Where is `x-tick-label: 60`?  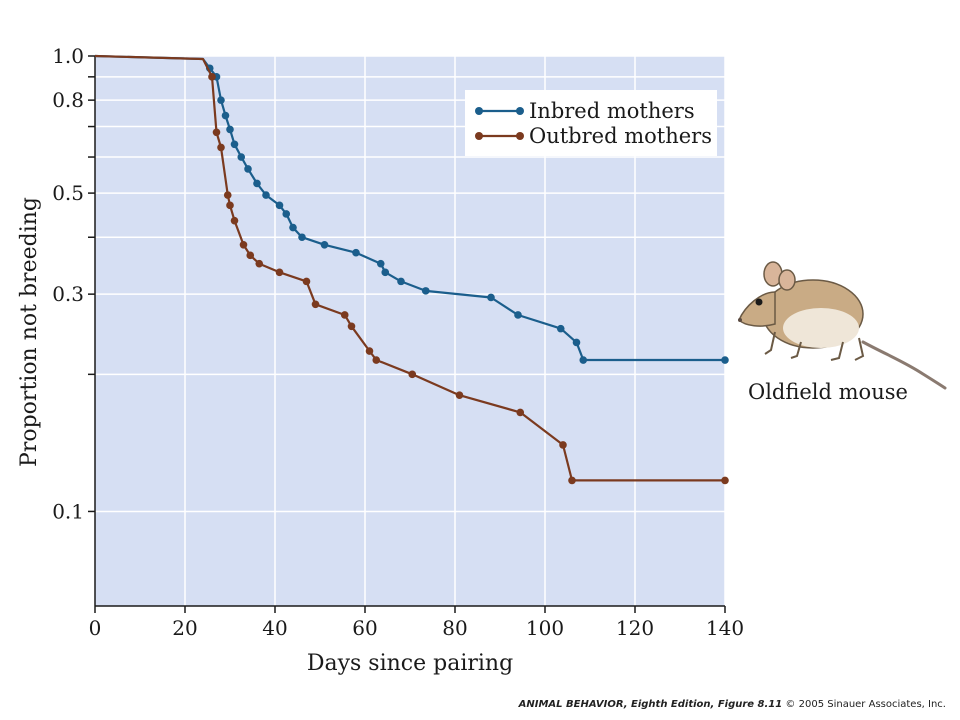
x-tick-label: 60 is located at coordinates (364, 628).